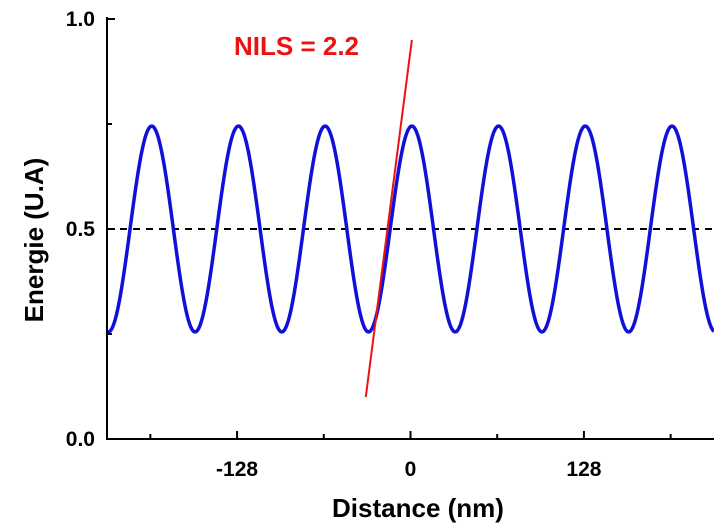  Describe the element at coordinates (80, 19) in the screenshot. I see `y-tick-label: 1.0` at that location.